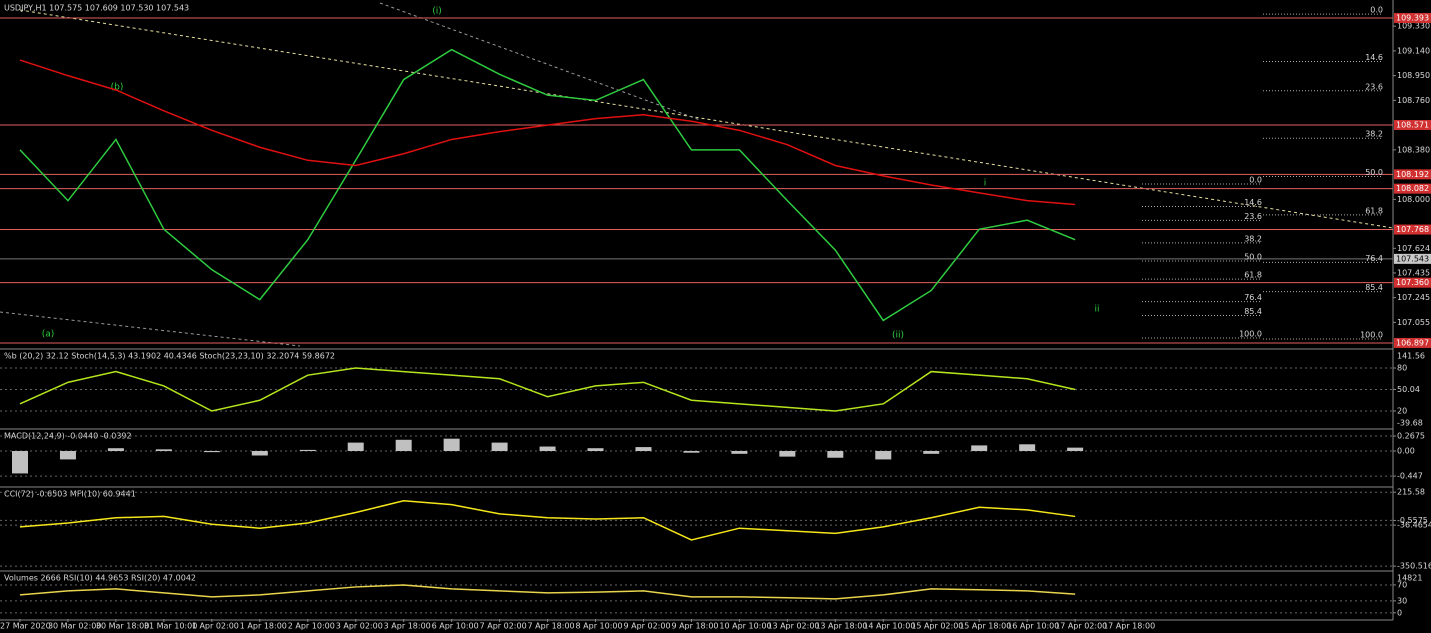 Image resolution: width=1431 pixels, height=633 pixels. I want to click on y-tick-label: 107.624, so click(1413, 248).